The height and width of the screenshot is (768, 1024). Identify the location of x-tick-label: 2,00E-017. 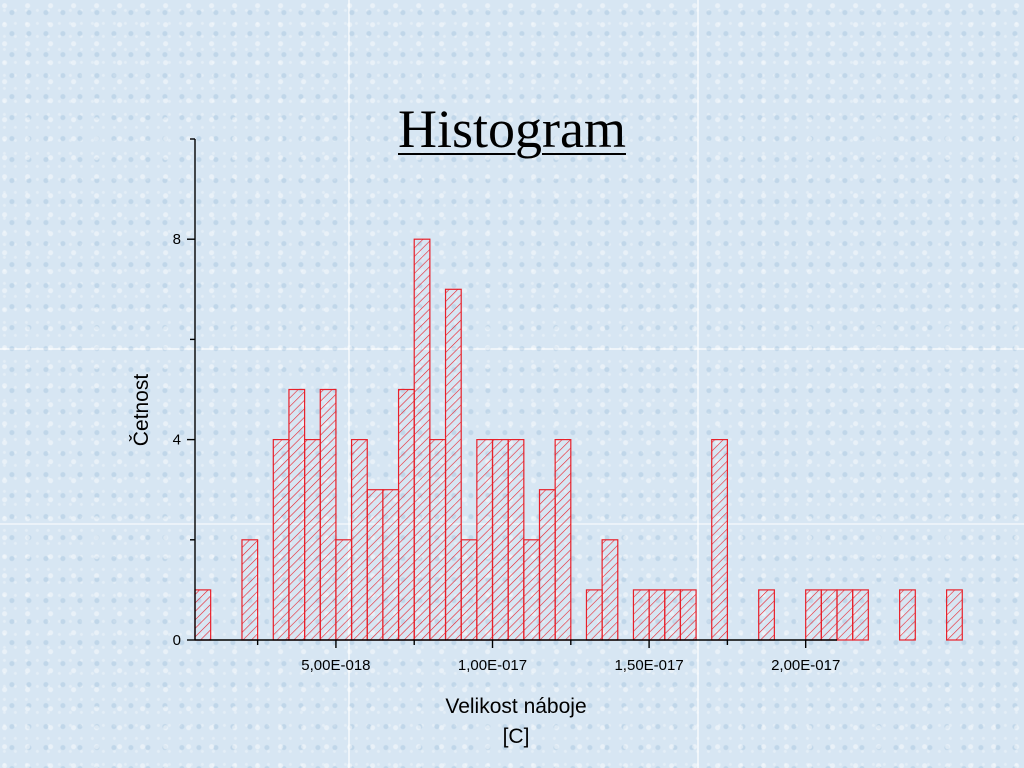
(805, 665).